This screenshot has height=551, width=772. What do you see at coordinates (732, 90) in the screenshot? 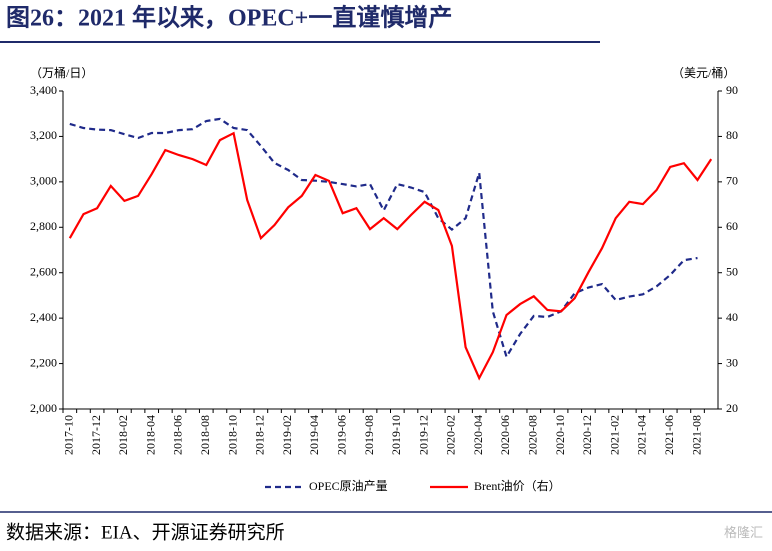
I see `y2-tick-label: 90` at bounding box center [732, 90].